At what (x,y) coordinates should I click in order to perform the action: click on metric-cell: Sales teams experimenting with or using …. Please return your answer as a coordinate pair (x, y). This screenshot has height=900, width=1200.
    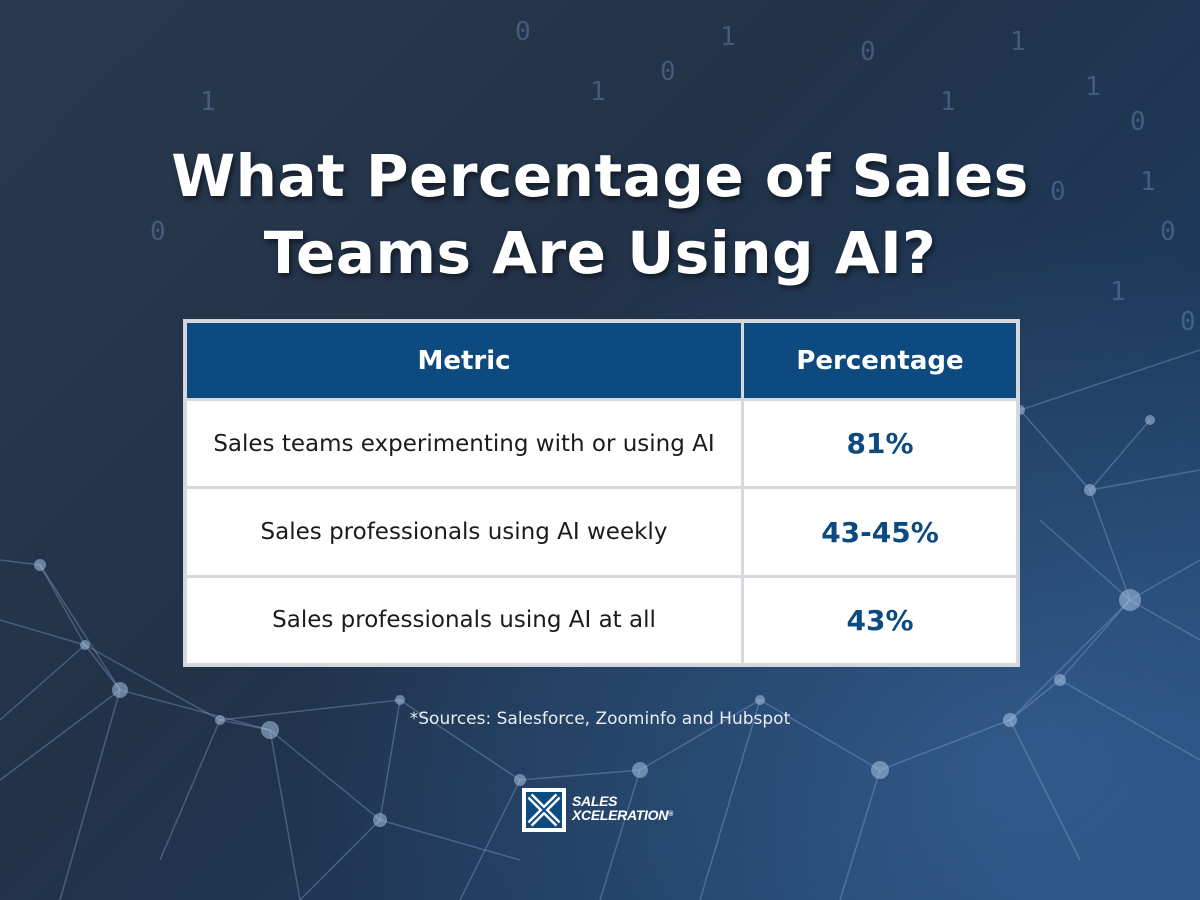
    Looking at the image, I should click on (464, 444).